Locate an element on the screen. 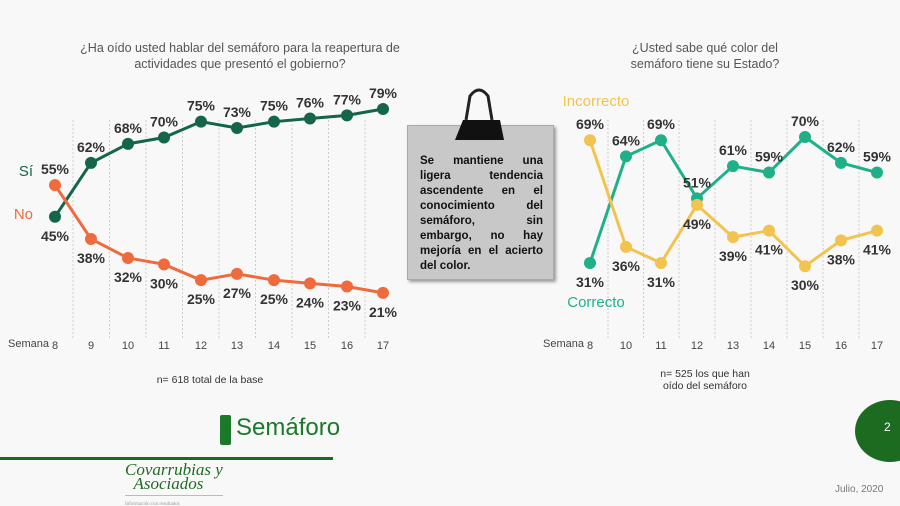 The height and width of the screenshot is (506, 900). page-badge is located at coordinates (877, 431).